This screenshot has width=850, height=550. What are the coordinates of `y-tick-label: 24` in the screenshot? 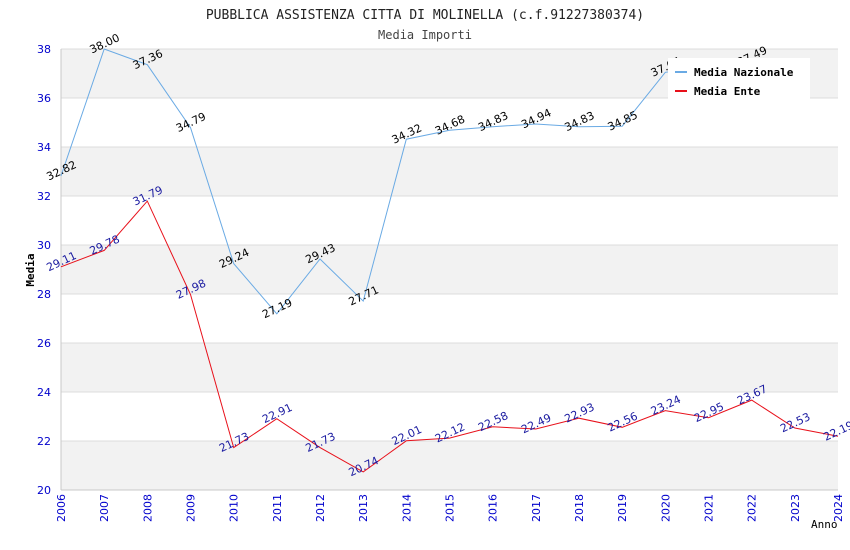 It's located at (44, 392).